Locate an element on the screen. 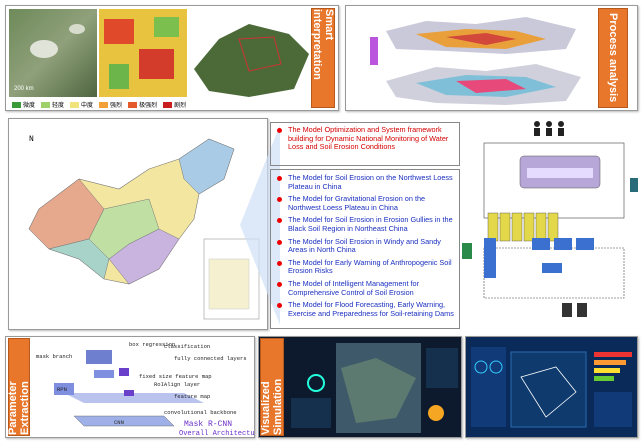 The height and width of the screenshot is (443, 643). map-view is located at coordinates (548, 389).